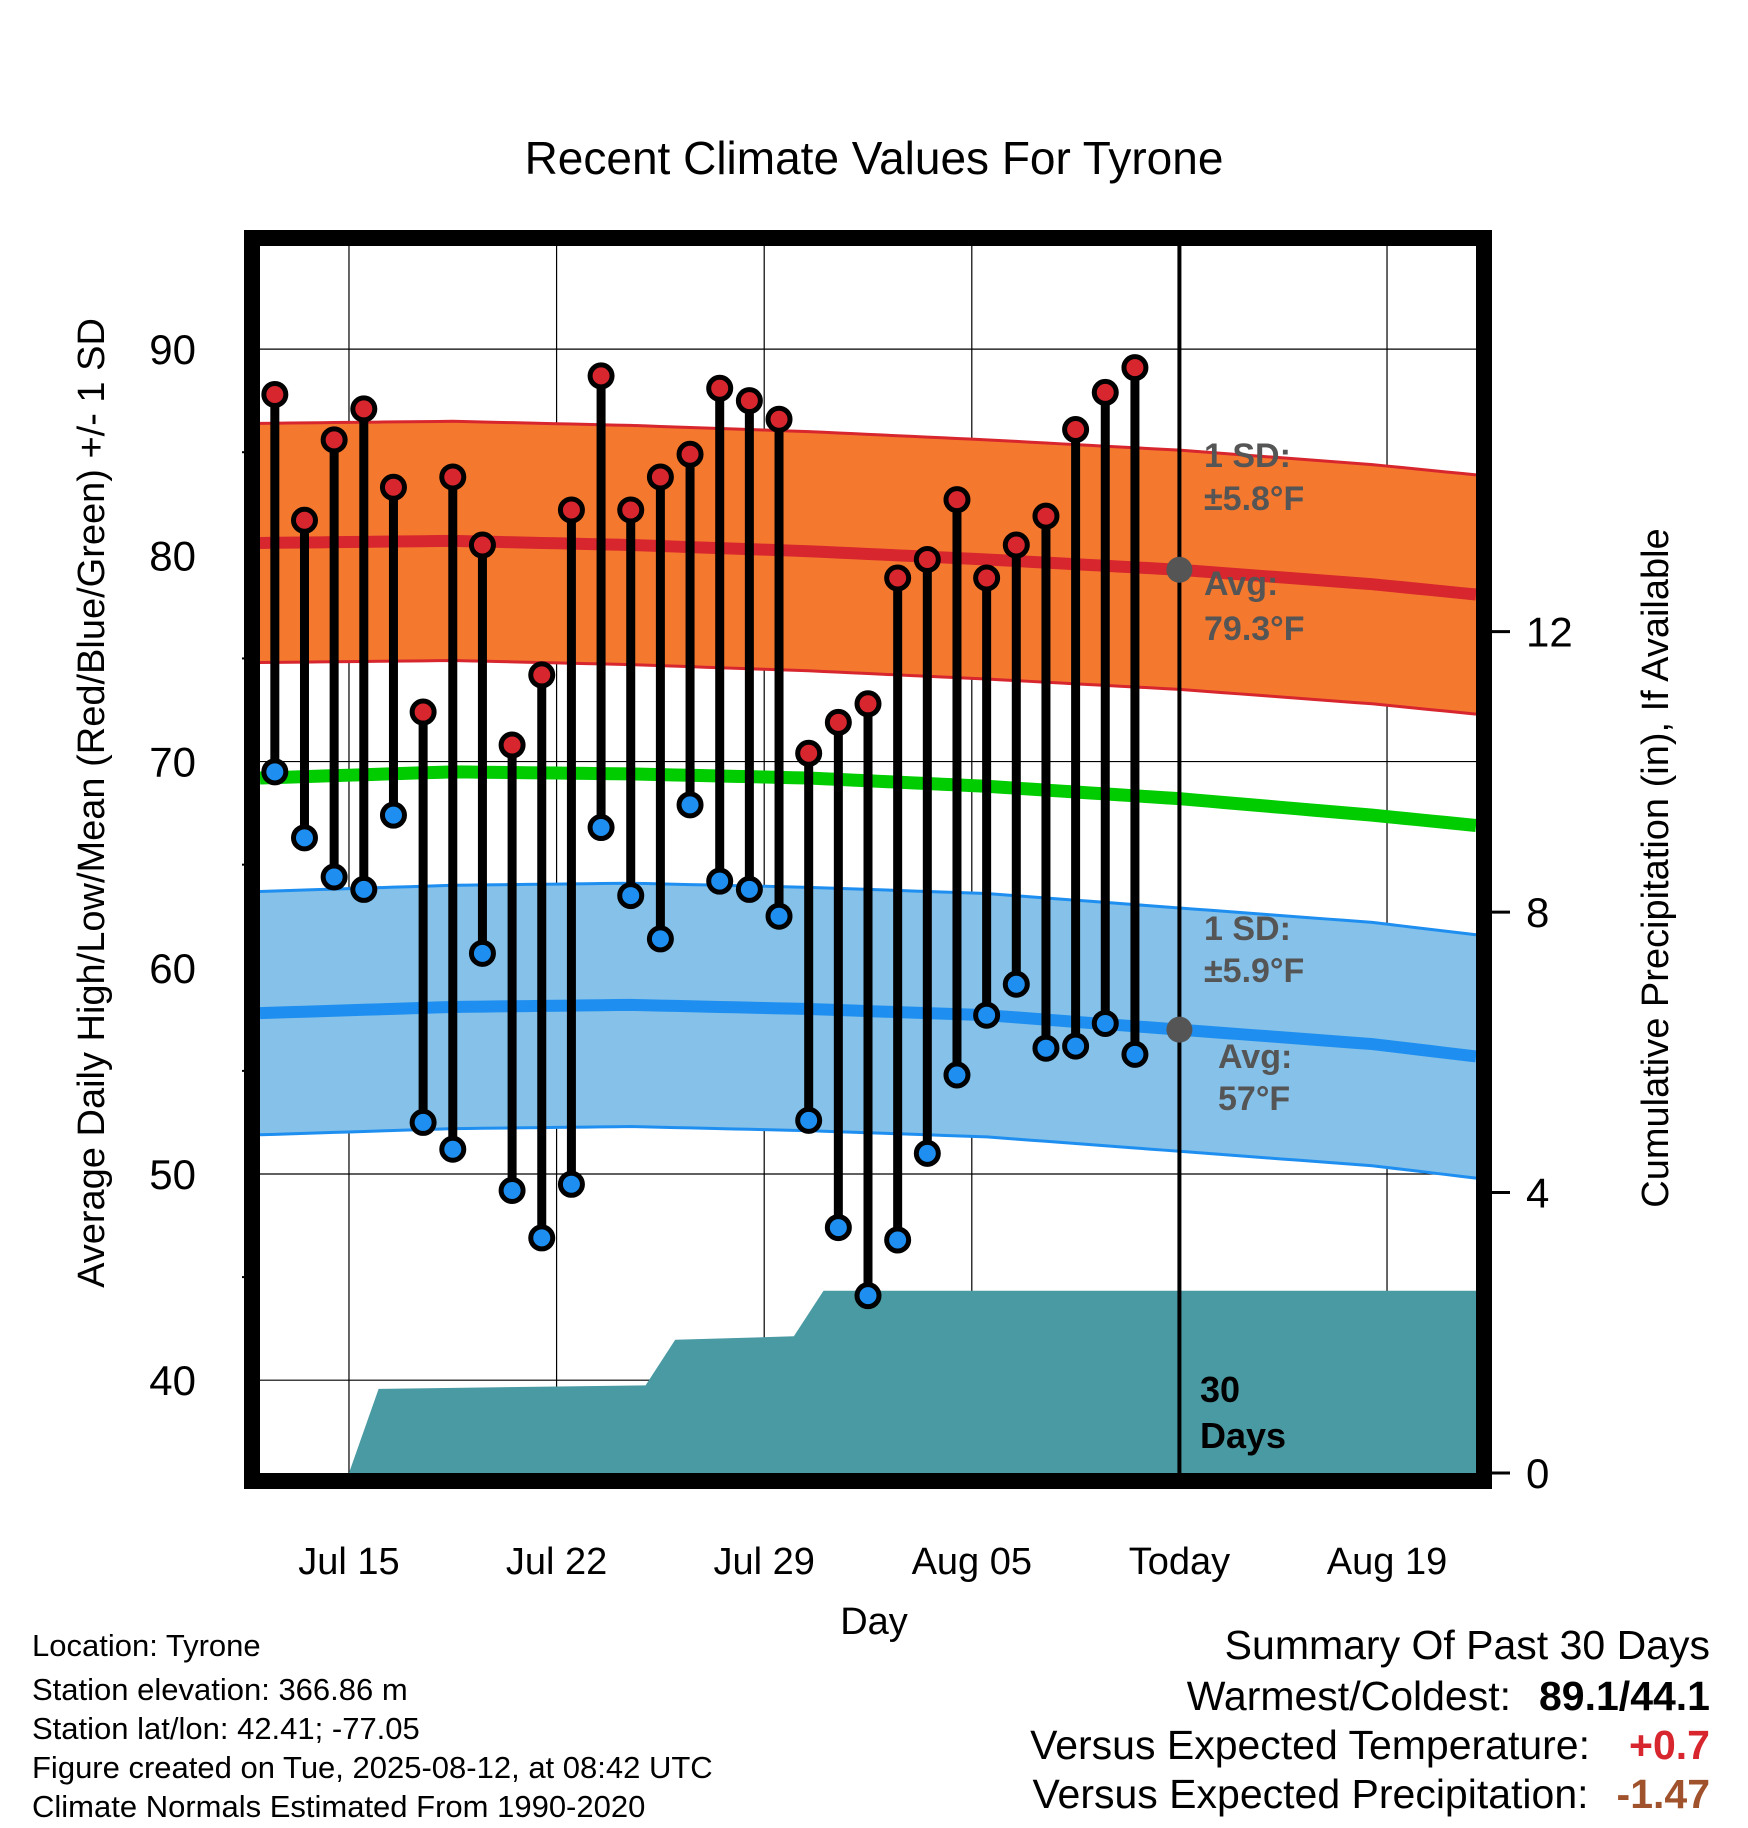 The height and width of the screenshot is (1828, 1748). What do you see at coordinates (1247, 456) in the screenshot?
I see `high-sd-label: 1 SD:` at bounding box center [1247, 456].